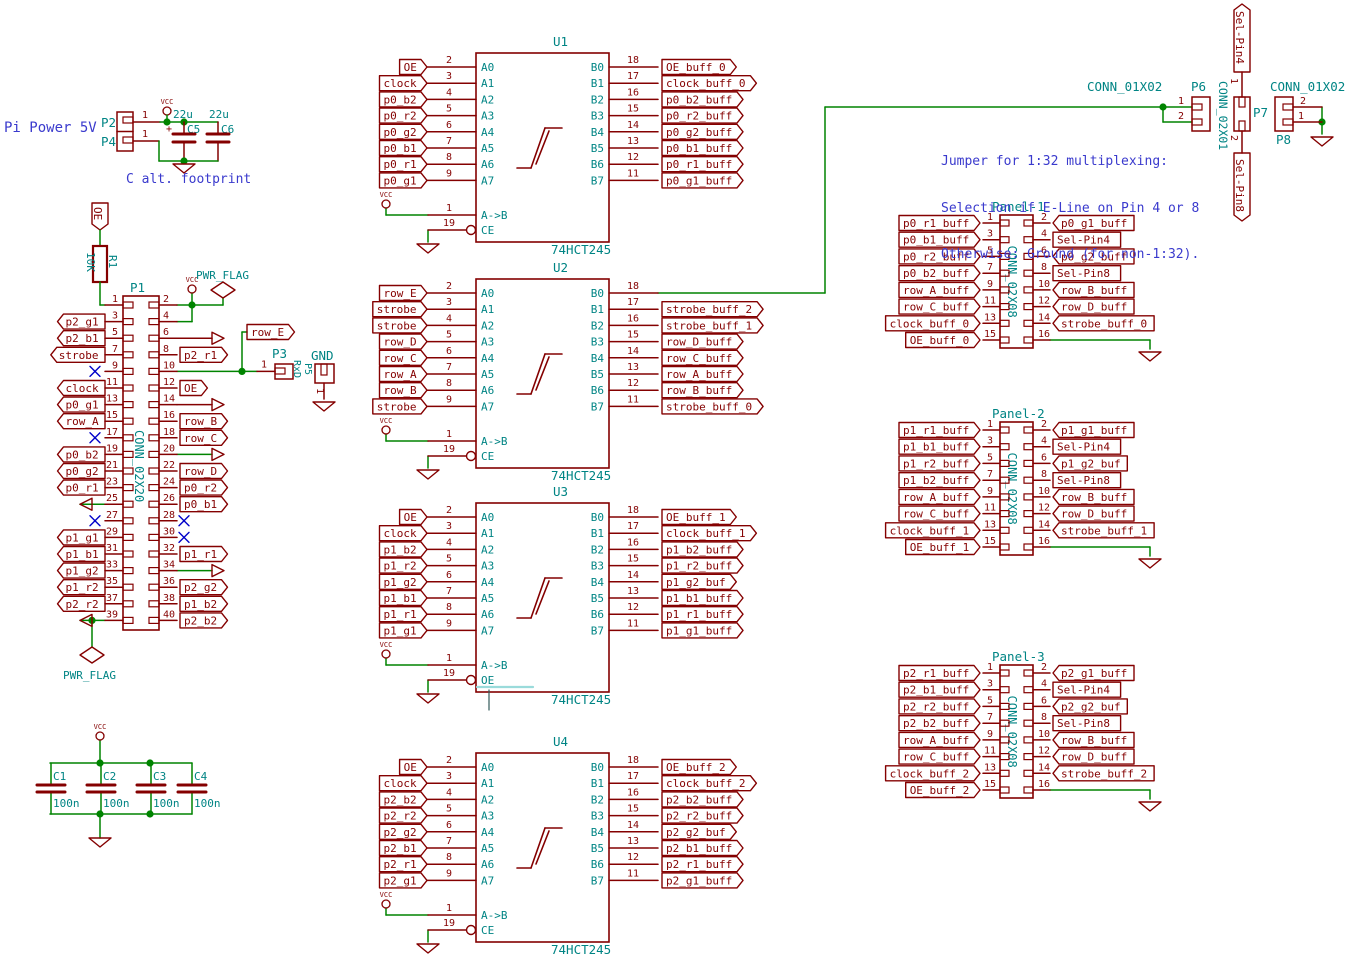 This screenshot has width=1354, height=969. I want to click on net-label-p2_b2_buff: p2_b2_buff, so click(939, 723).